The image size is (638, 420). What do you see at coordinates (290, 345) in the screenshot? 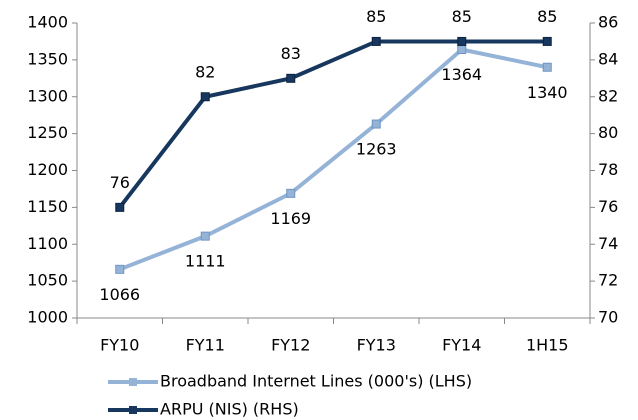
I see `x-tick-label: FY12` at bounding box center [290, 345].